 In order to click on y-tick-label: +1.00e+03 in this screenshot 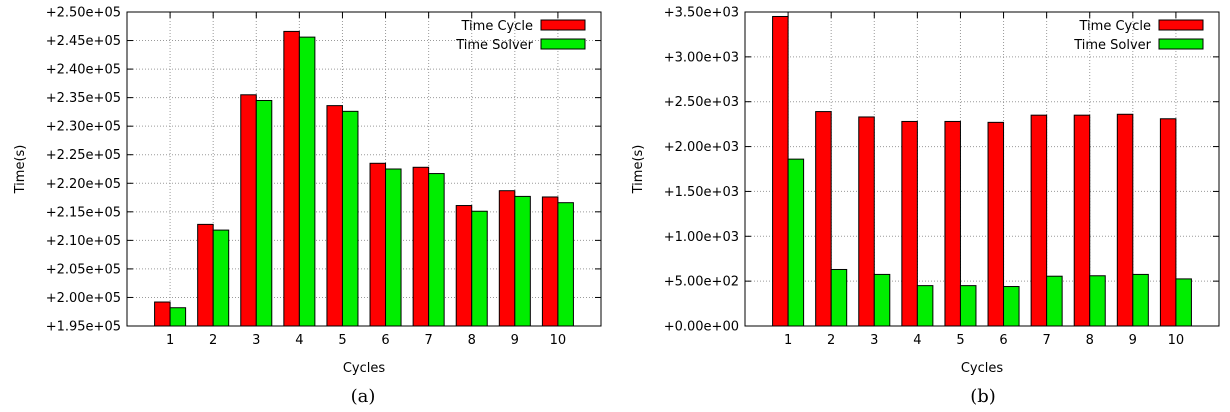, I will do `click(701, 237)`.